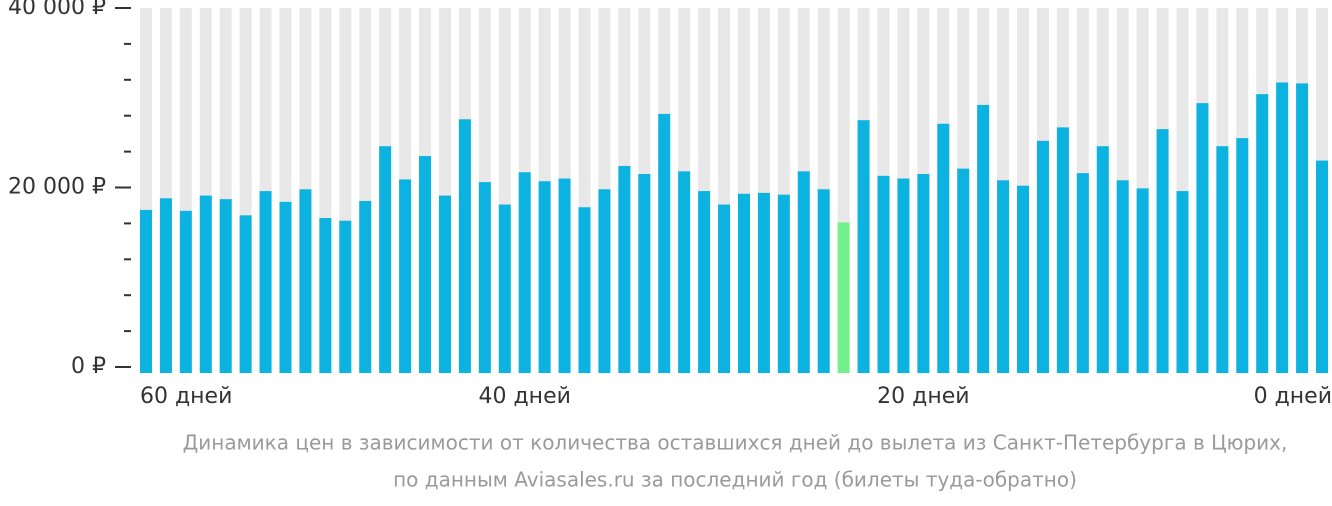 Image resolution: width=1332 pixels, height=506 pixels. Describe the element at coordinates (923, 396) in the screenshot. I see `x-tick-label: 20 дней` at that location.